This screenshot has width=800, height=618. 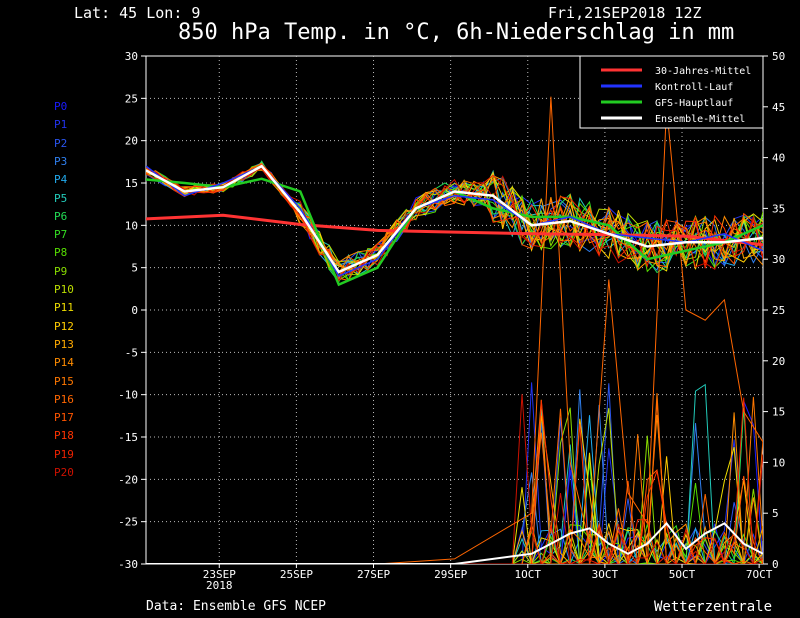 I want to click on y-left-tick-label: 30, so click(x=131, y=56).